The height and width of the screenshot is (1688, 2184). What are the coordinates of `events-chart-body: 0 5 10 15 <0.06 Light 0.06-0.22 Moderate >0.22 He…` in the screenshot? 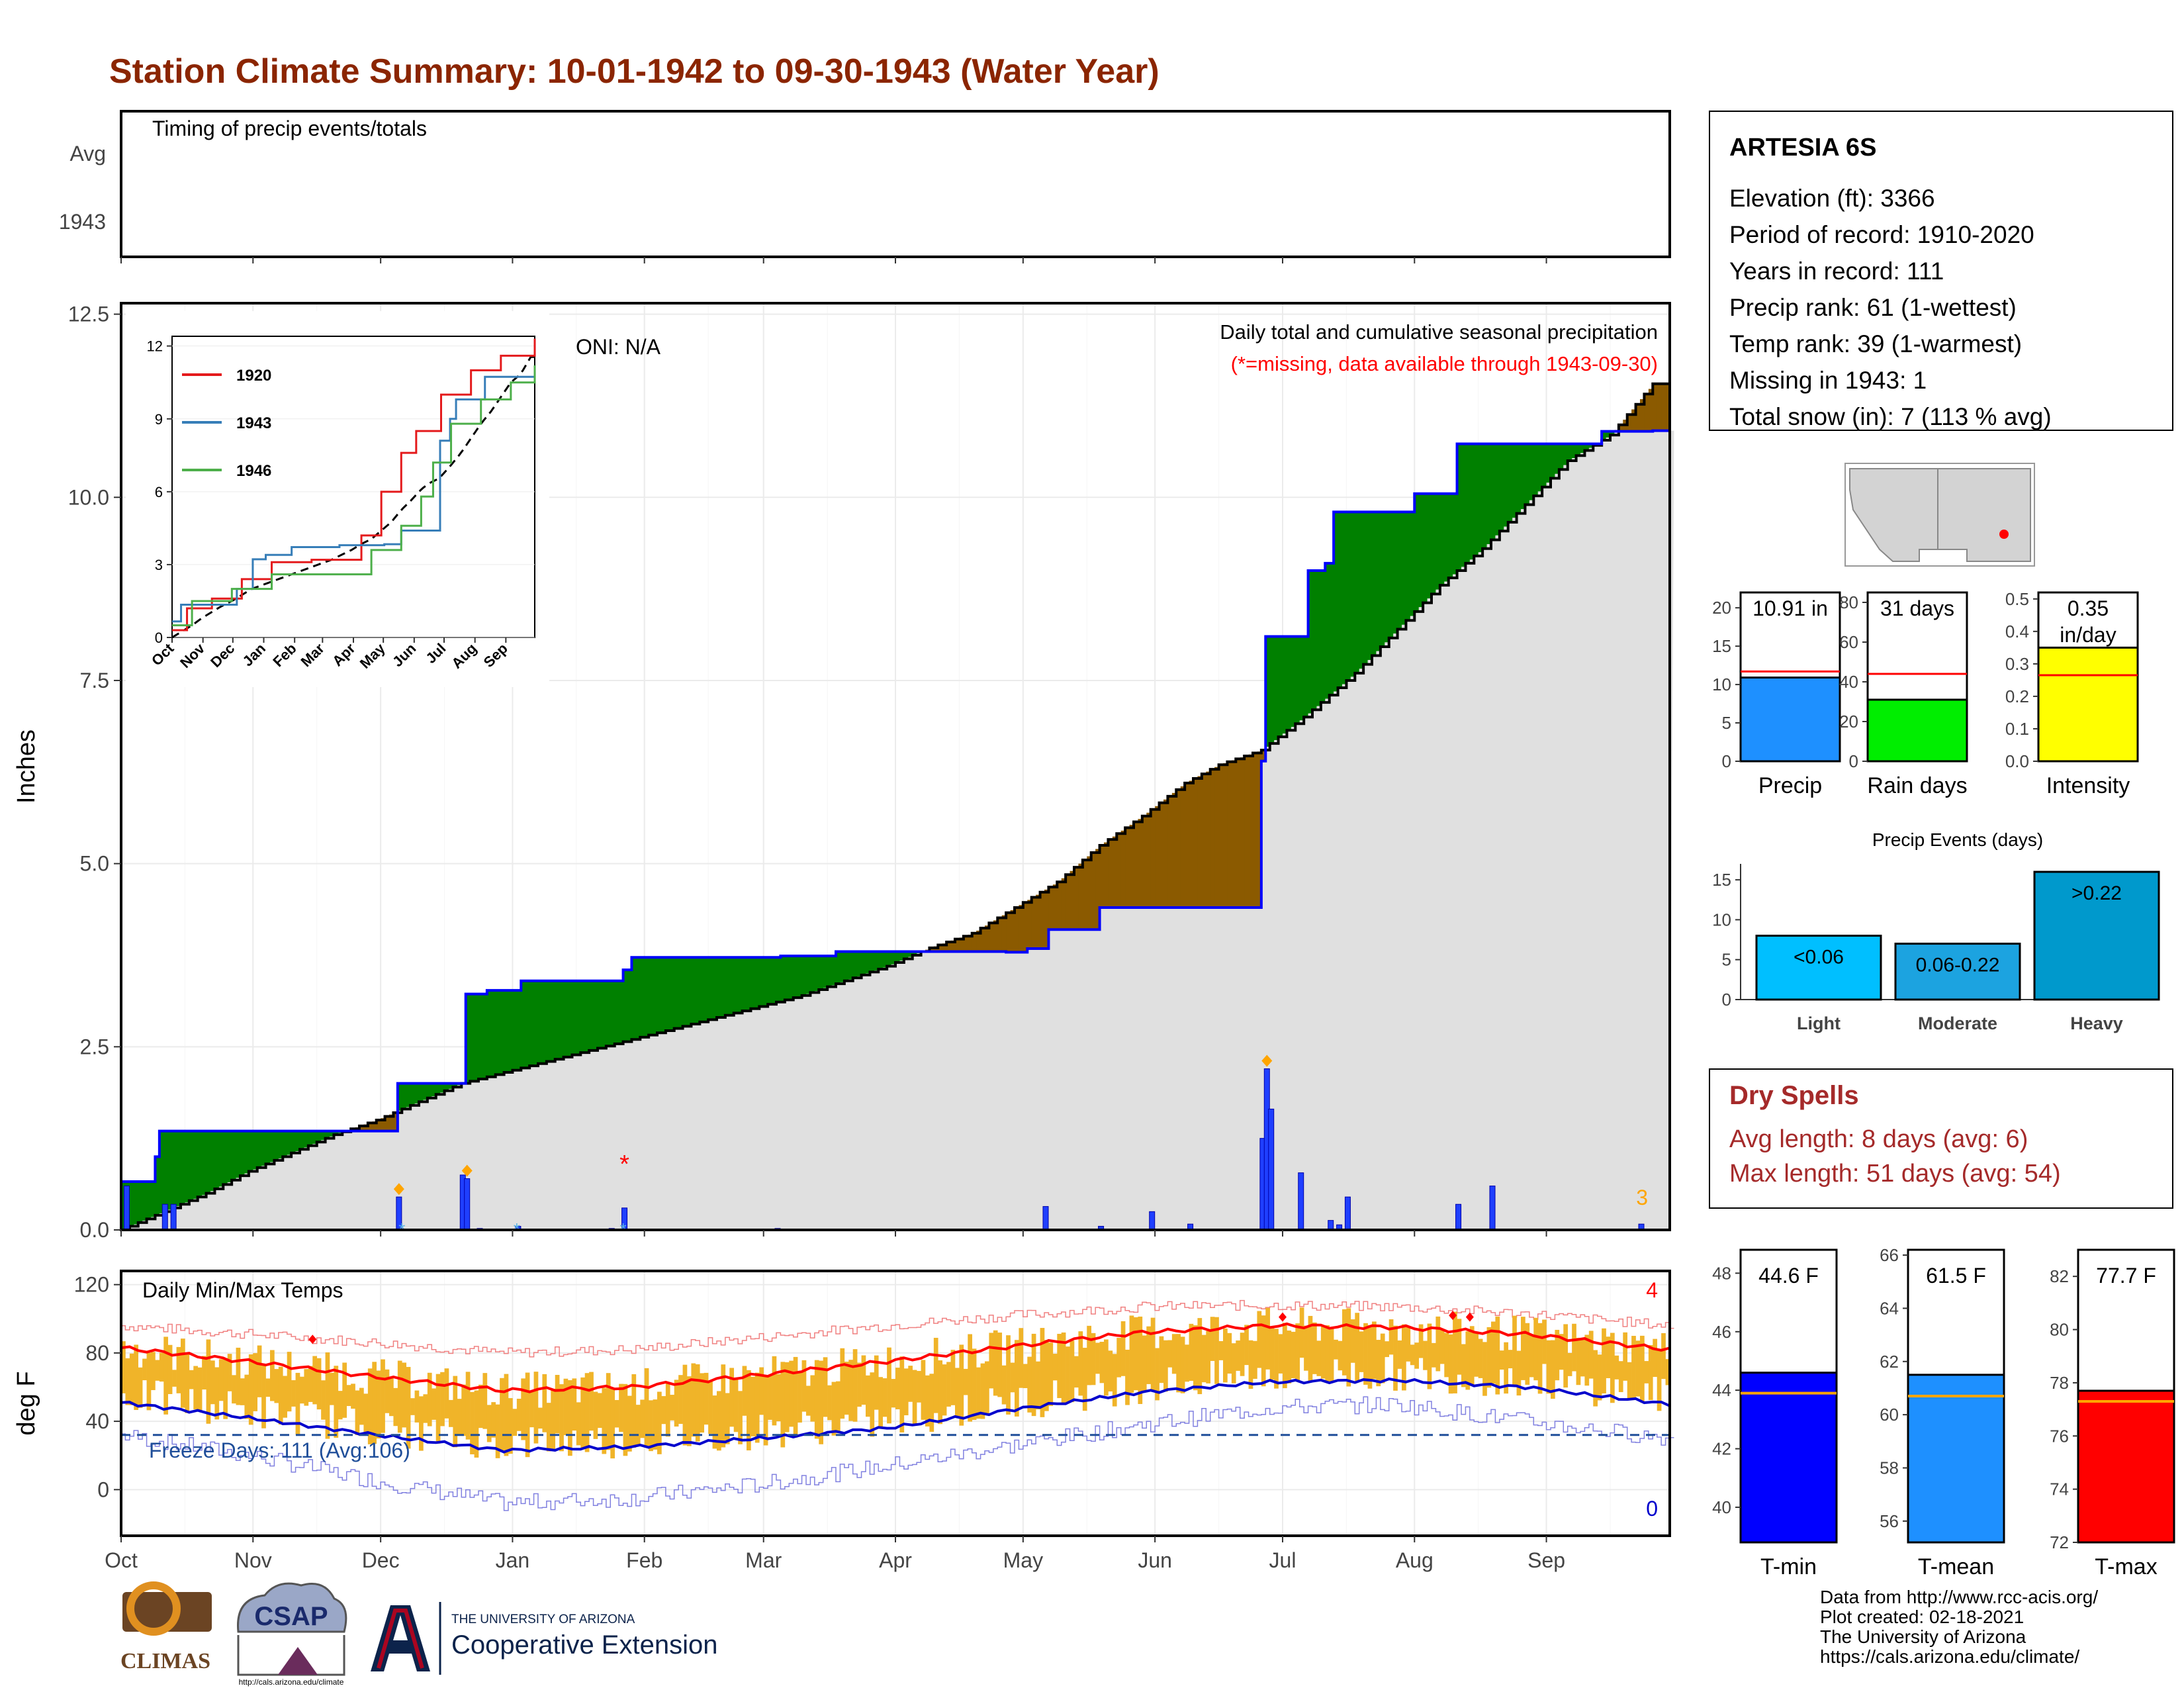 It's located at (1936, 948).